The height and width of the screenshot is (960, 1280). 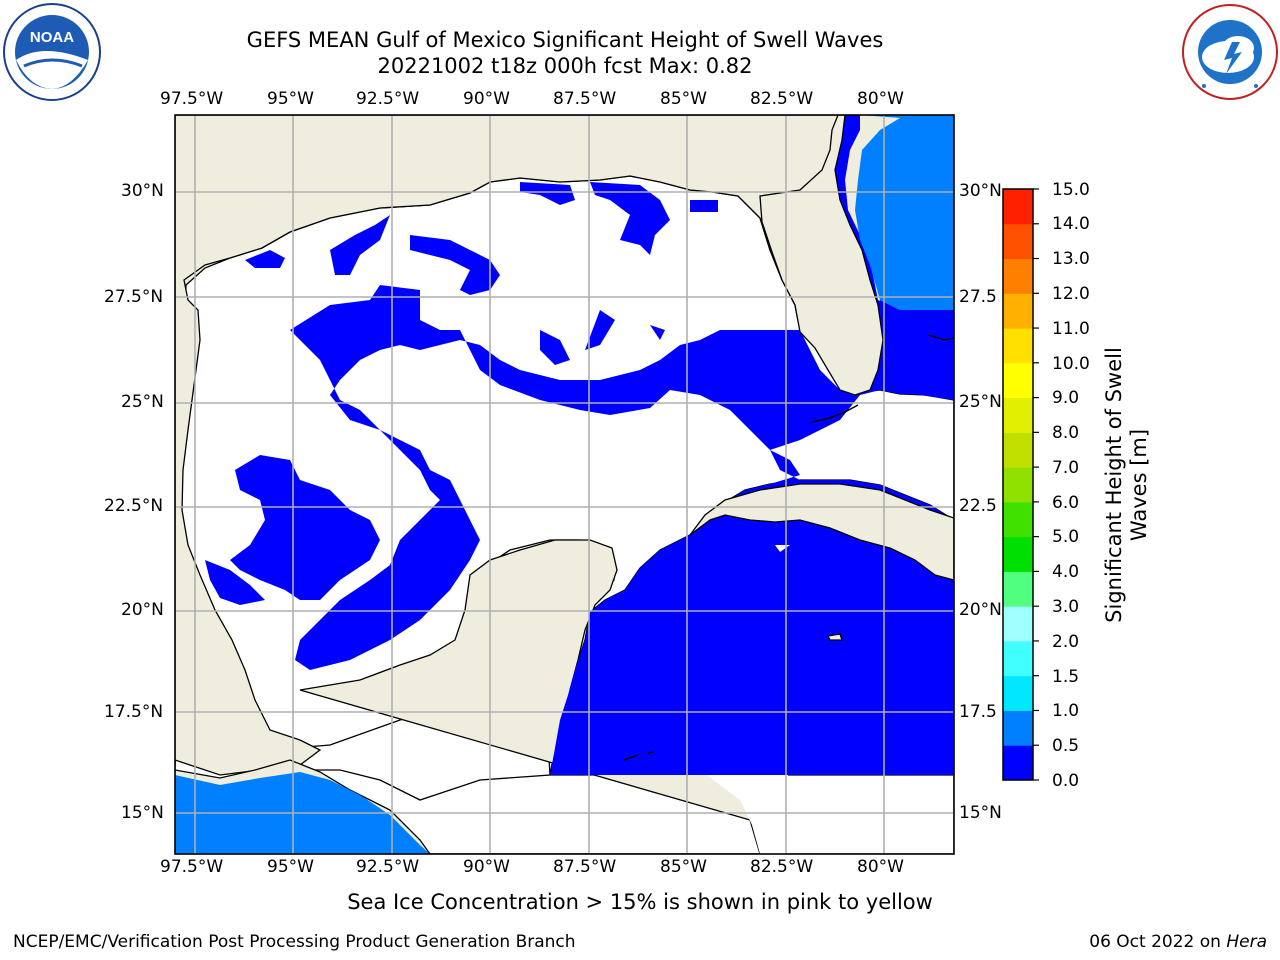 What do you see at coordinates (980, 813) in the screenshot?
I see `lat-label-right: 15°N` at bounding box center [980, 813].